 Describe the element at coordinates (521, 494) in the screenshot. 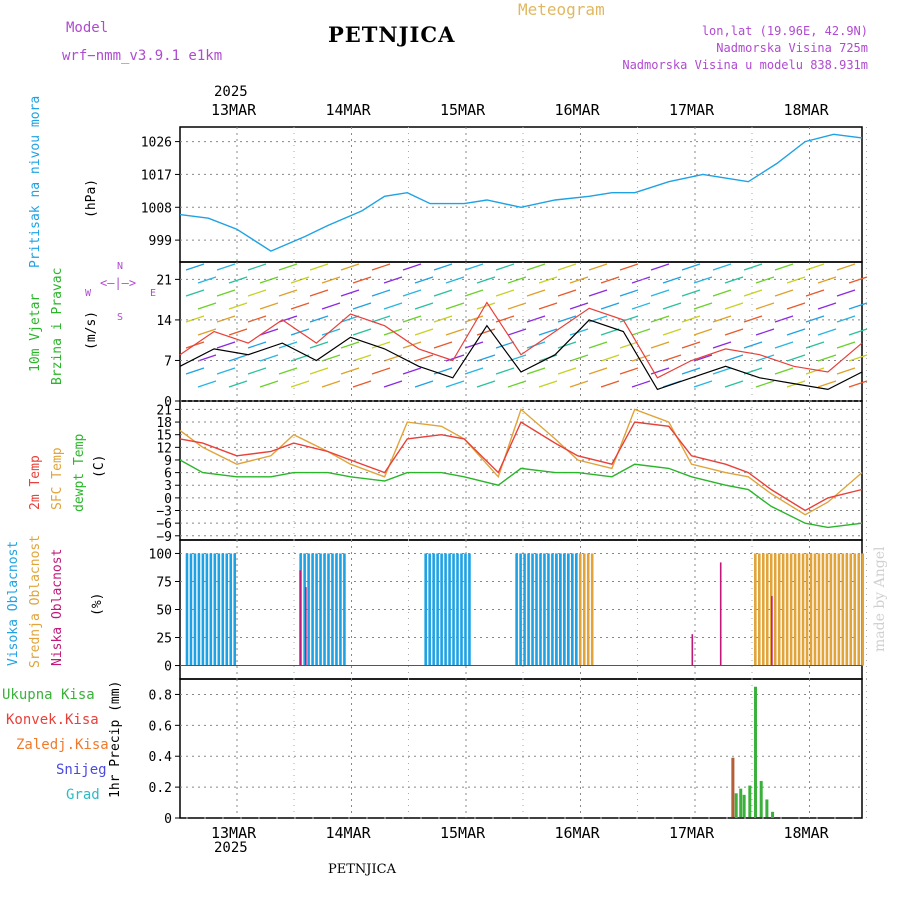

I see `dewpt-line` at that location.